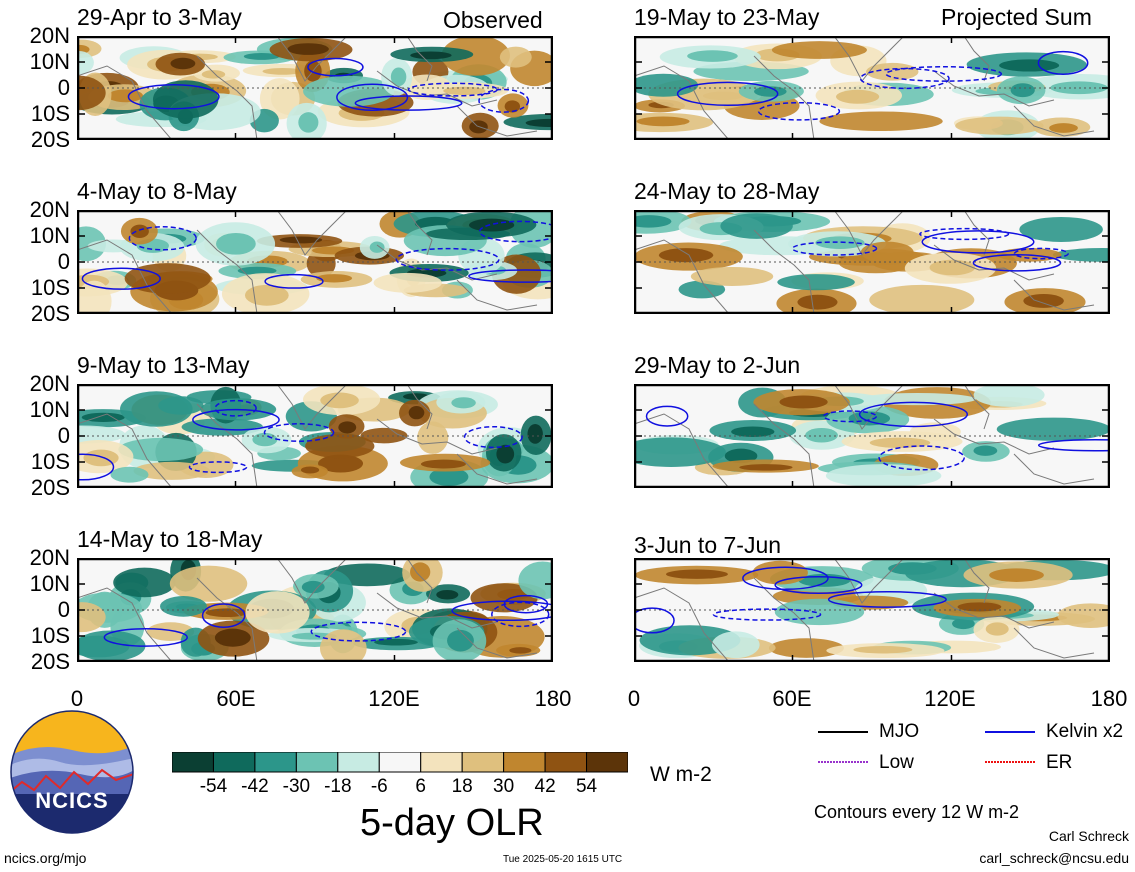 The image size is (1135, 872). What do you see at coordinates (917, 812) in the screenshot?
I see `contour-note: Contours every 12 W m-2` at bounding box center [917, 812].